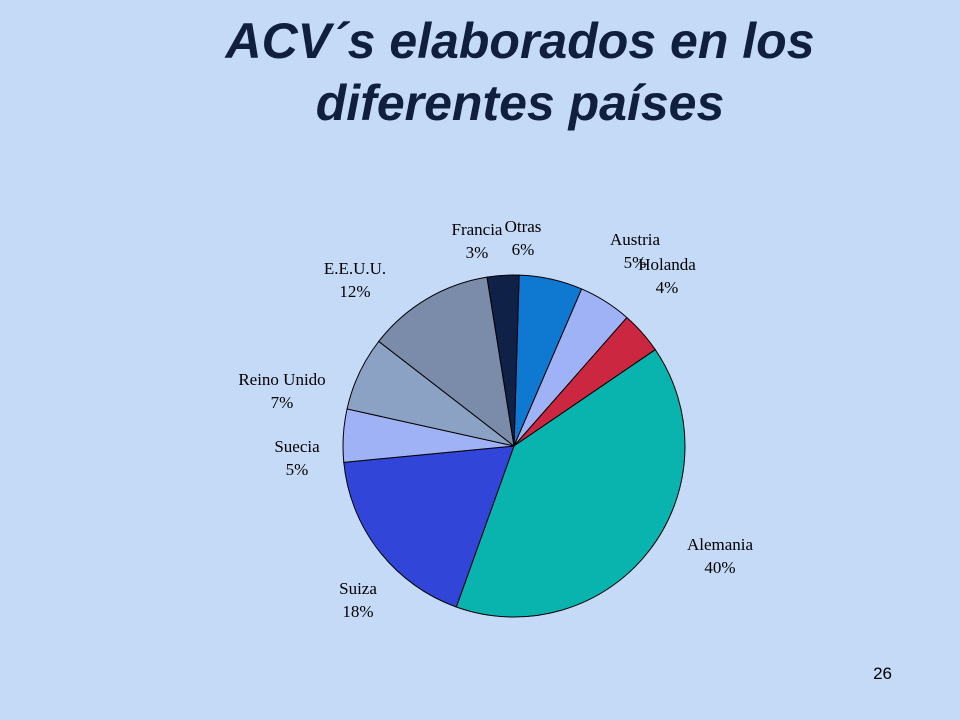 The image size is (960, 720). I want to click on title-line-2: diferentes países, so click(520, 103).